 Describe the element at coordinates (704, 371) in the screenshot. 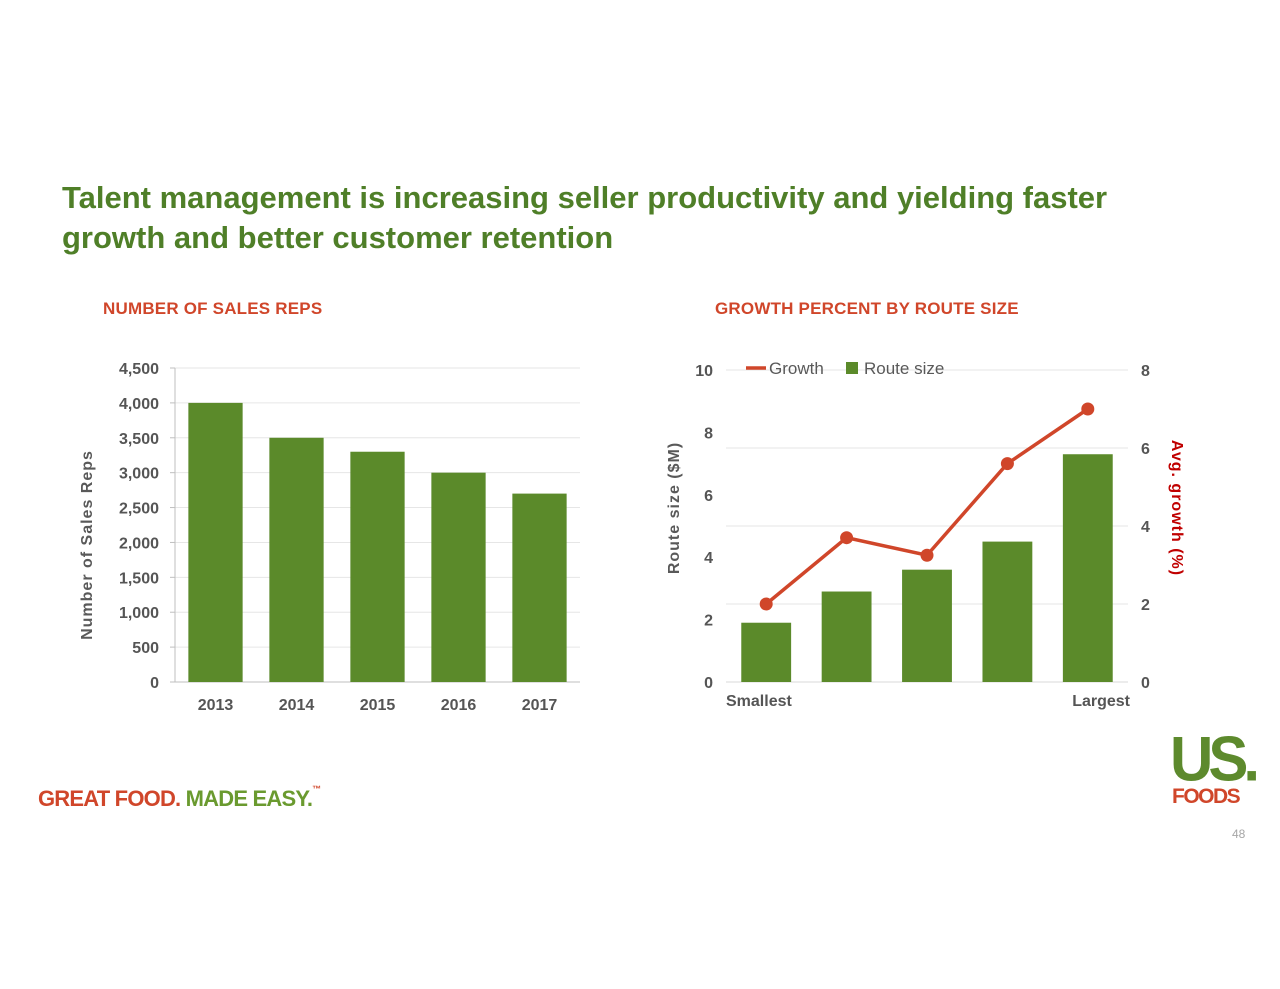

I see `y-left-tick-label: 10` at that location.